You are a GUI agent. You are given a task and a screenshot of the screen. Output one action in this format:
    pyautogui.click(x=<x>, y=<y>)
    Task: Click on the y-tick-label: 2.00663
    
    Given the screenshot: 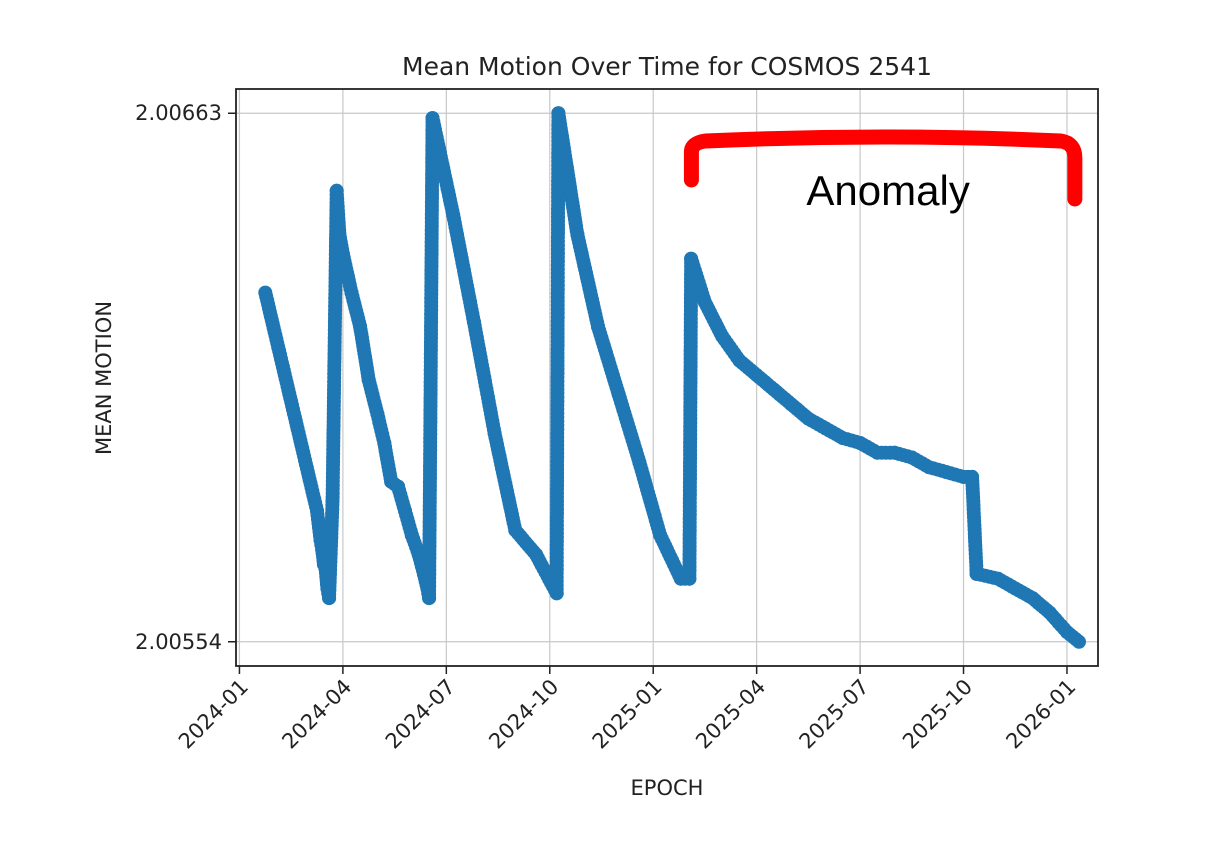 What is the action you would take?
    pyautogui.click(x=178, y=113)
    